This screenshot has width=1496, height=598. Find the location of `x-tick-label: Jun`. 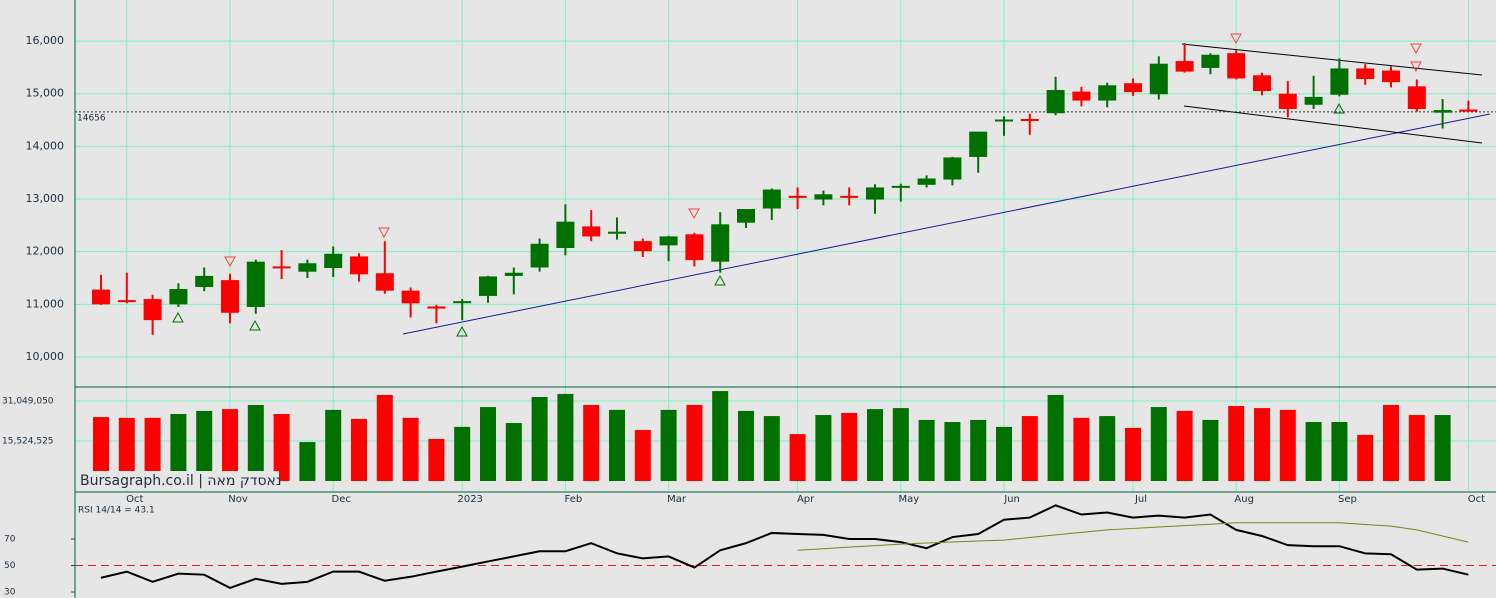

x-tick-label: Jun is located at coordinates (1011, 499).